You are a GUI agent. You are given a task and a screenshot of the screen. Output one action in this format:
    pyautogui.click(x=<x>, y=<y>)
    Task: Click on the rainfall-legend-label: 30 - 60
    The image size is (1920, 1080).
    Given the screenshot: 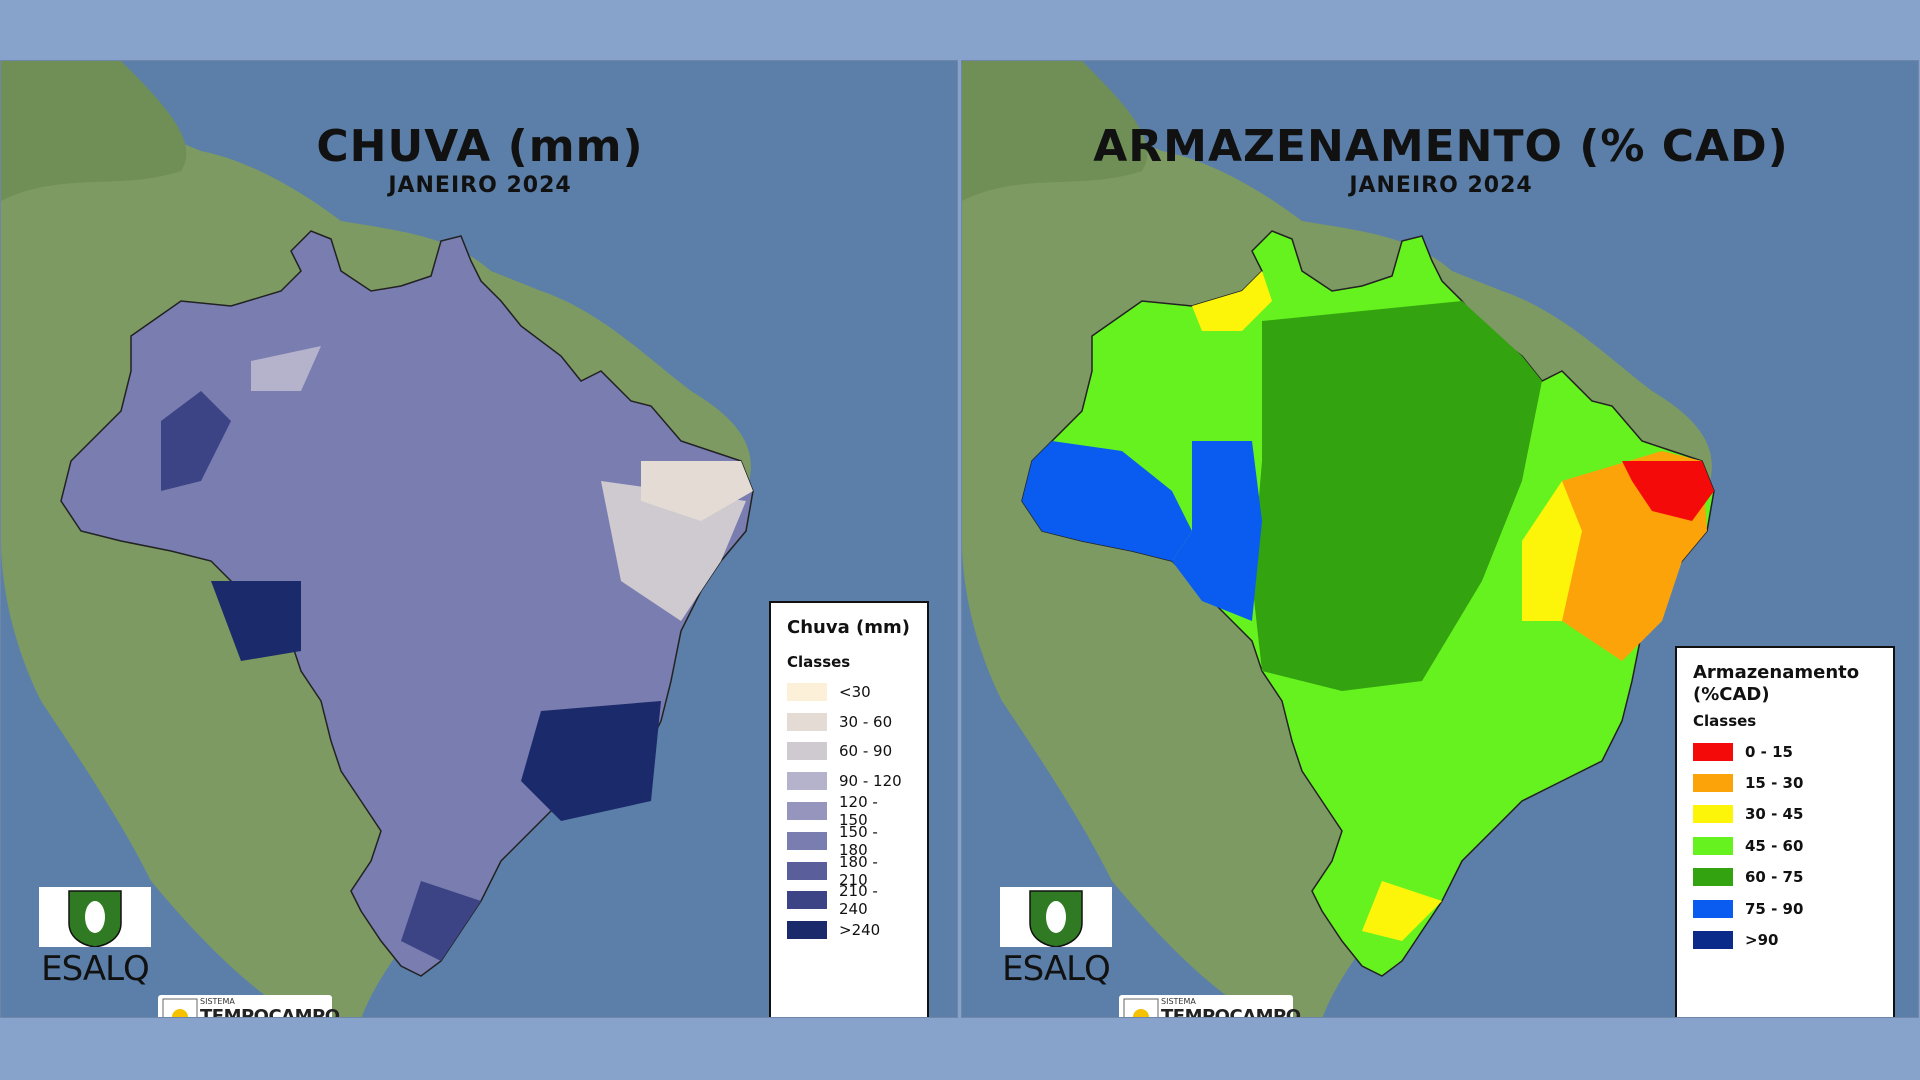 What is the action you would take?
    pyautogui.click(x=866, y=721)
    